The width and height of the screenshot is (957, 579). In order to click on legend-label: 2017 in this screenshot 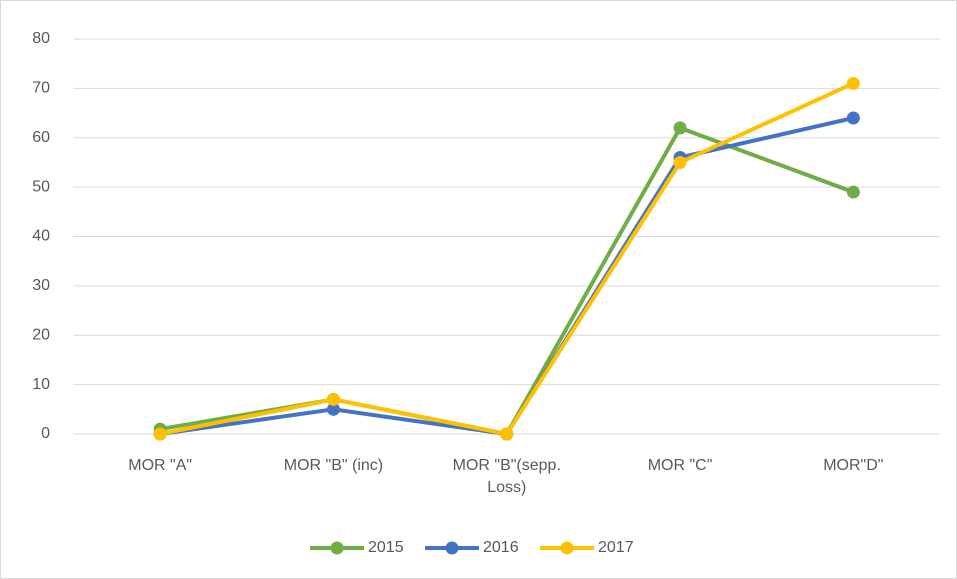, I will do `click(616, 547)`.